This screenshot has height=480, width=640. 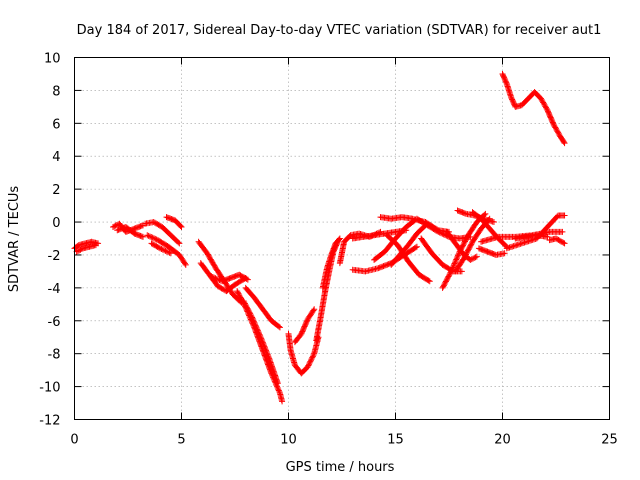 What do you see at coordinates (288, 440) in the screenshot?
I see `x-tick-label: 10` at bounding box center [288, 440].